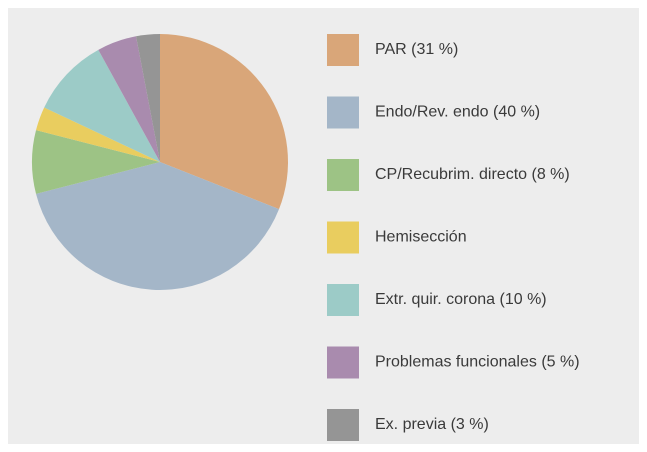 Image resolution: width=647 pixels, height=452 pixels. Describe the element at coordinates (457, 112) in the screenshot. I see `legend-label: Endo/Rev. endo (40 %)` at that location.